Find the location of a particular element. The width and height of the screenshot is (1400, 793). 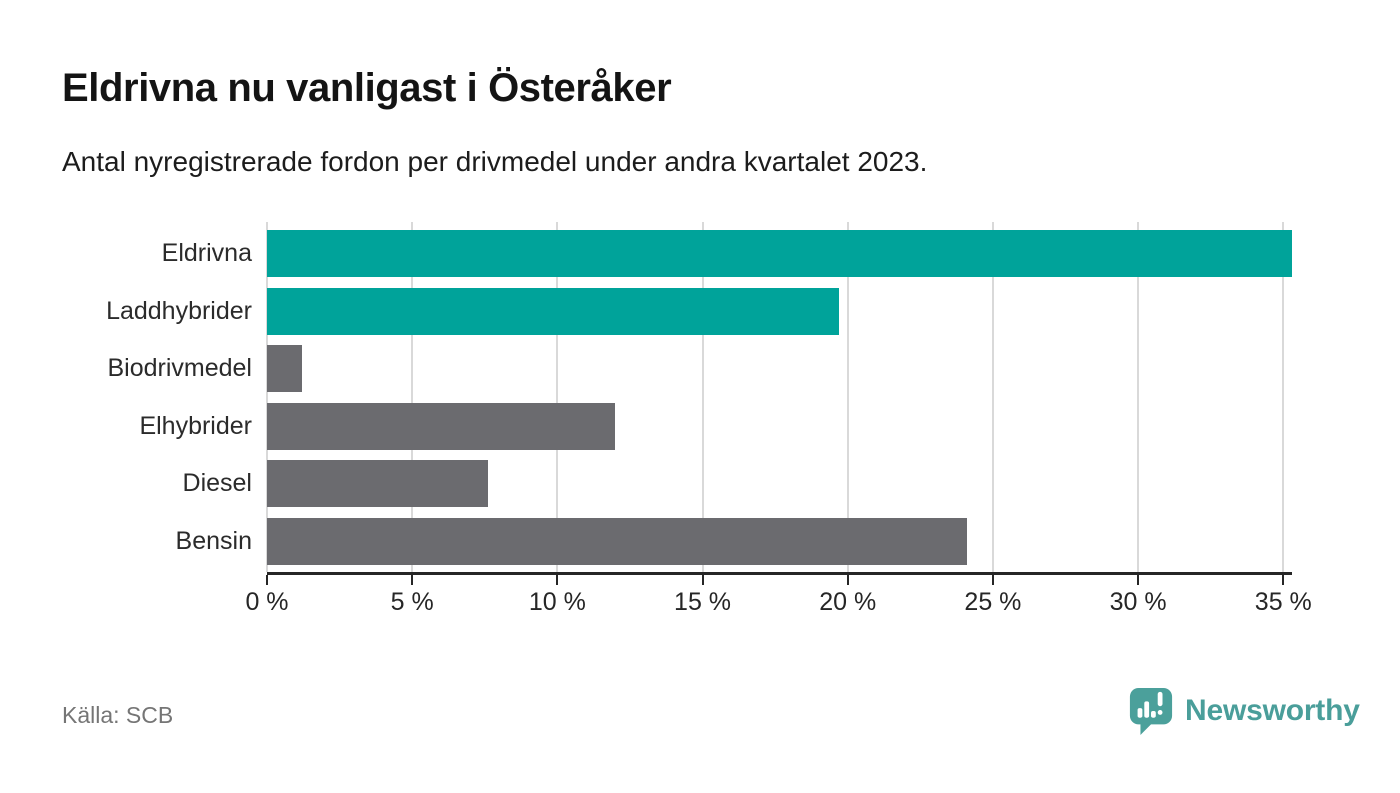

page-title: Eldrivna nu vanligast i Österåker is located at coordinates (367, 88).